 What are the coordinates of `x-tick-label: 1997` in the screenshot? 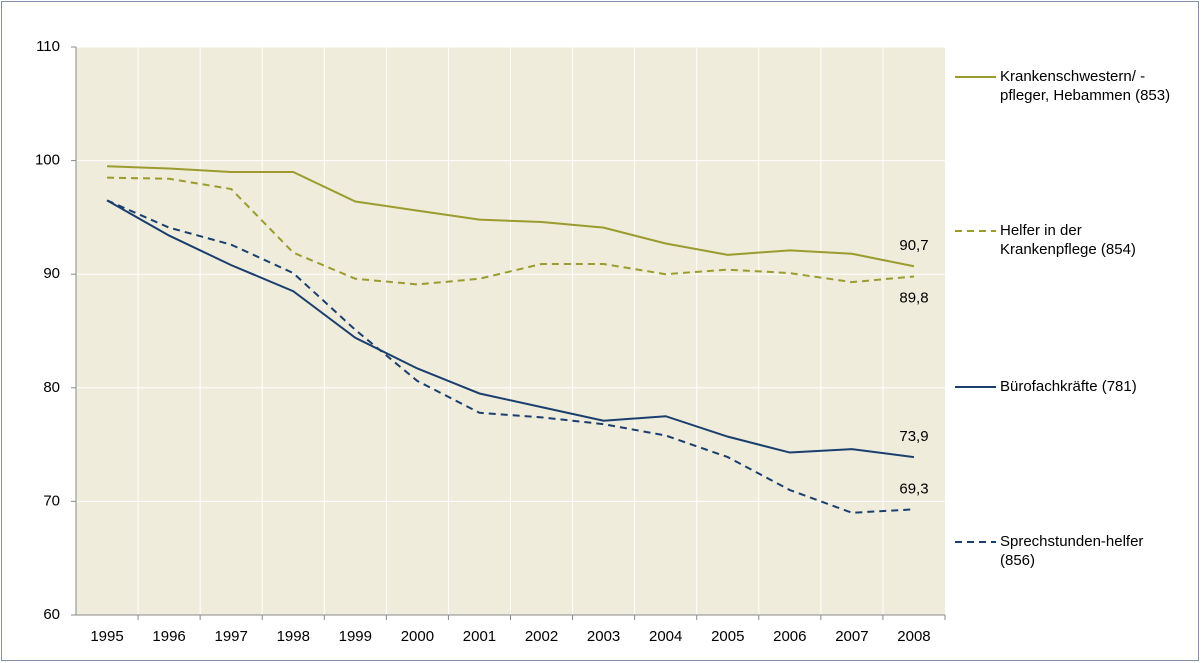 It's located at (230, 636).